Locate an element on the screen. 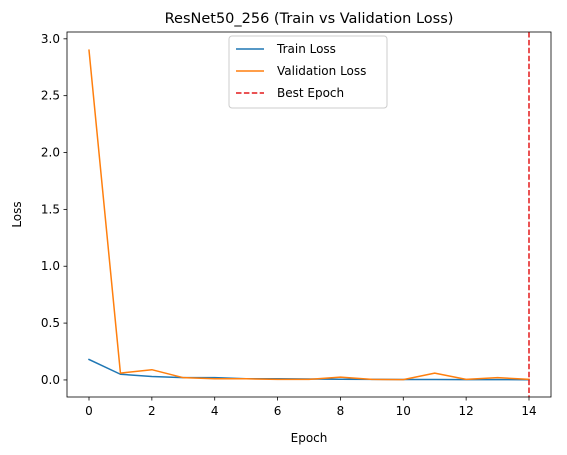  legend-label: Best Epoch is located at coordinates (310, 93).